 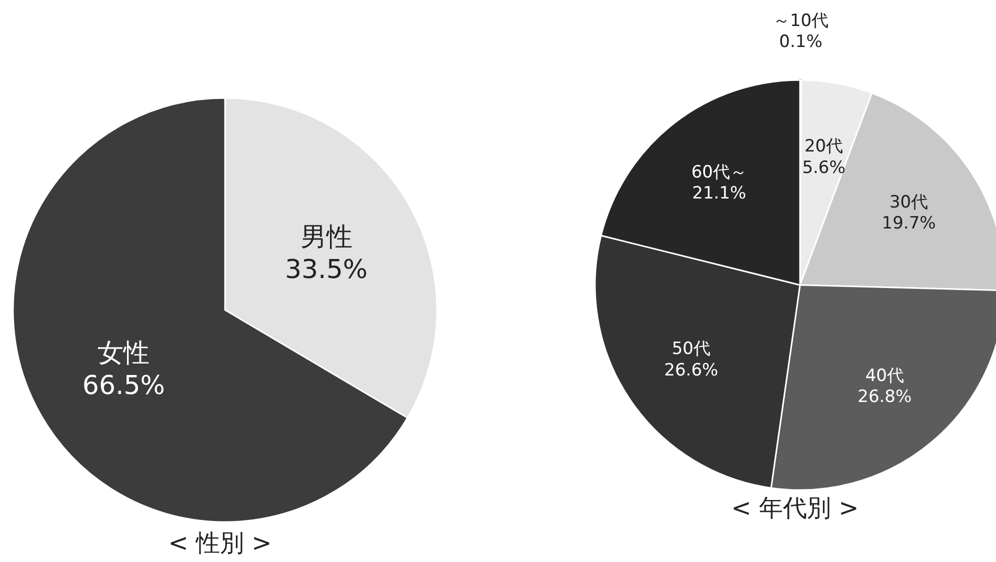 I want to click on data-label: 26.6%, so click(x=691, y=370).